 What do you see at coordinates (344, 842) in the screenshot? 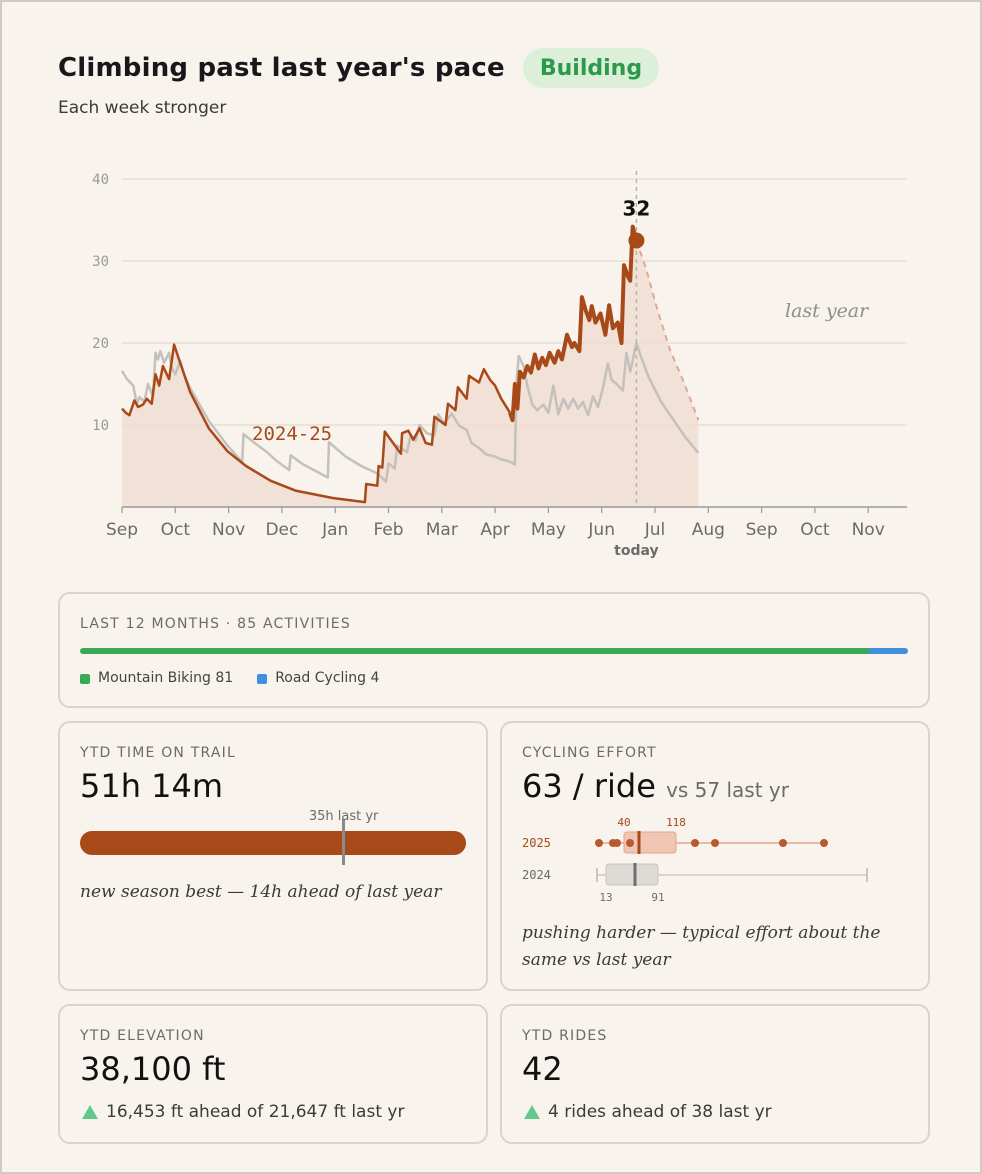
I see `last-year-marker` at bounding box center [344, 842].